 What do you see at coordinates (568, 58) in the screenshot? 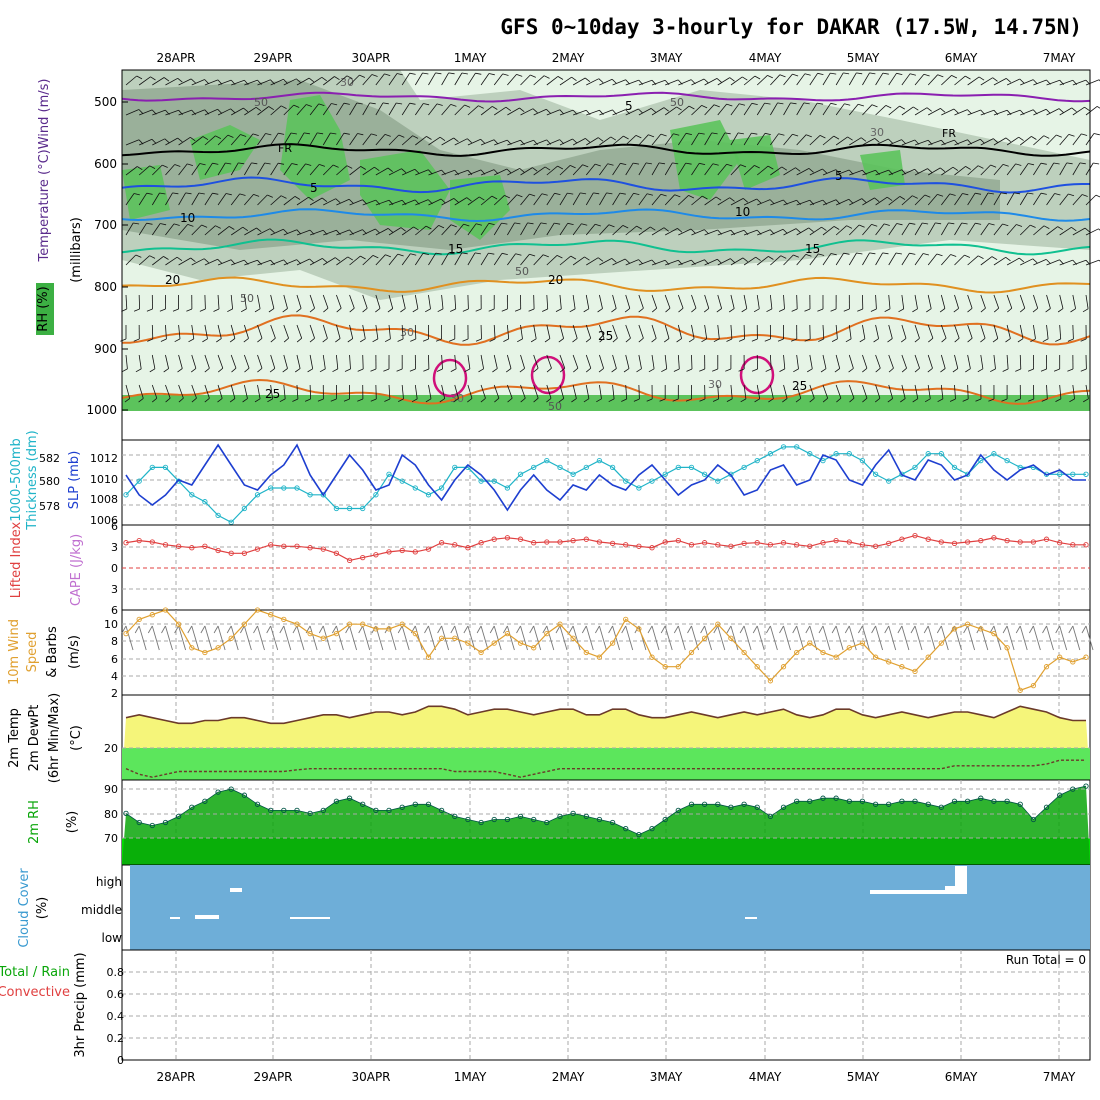
I see `top-date-label: 2MAY` at bounding box center [568, 58].